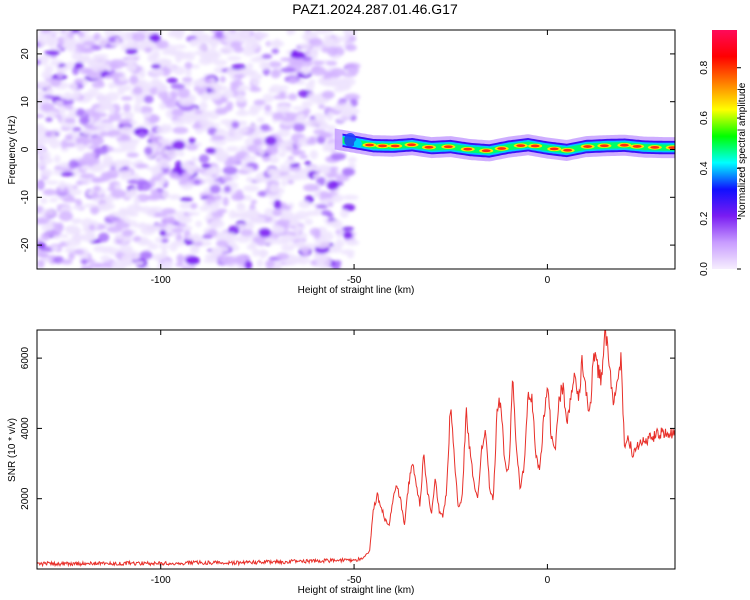 This screenshot has width=750, height=600. I want to click on spectrogram-y-tick-label: 0, so click(25, 149).